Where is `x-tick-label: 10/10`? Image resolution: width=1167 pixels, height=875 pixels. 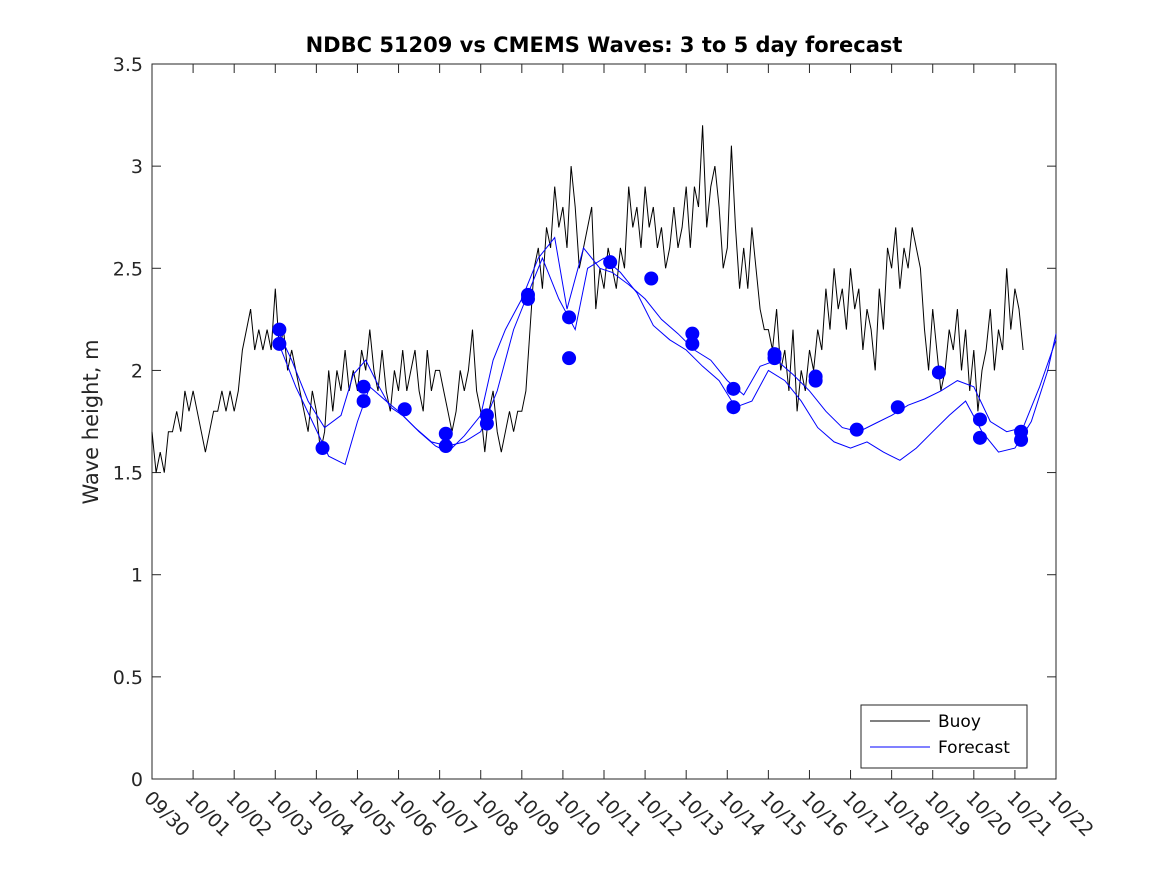
x-tick-label: 10/10 is located at coordinates (577, 814).